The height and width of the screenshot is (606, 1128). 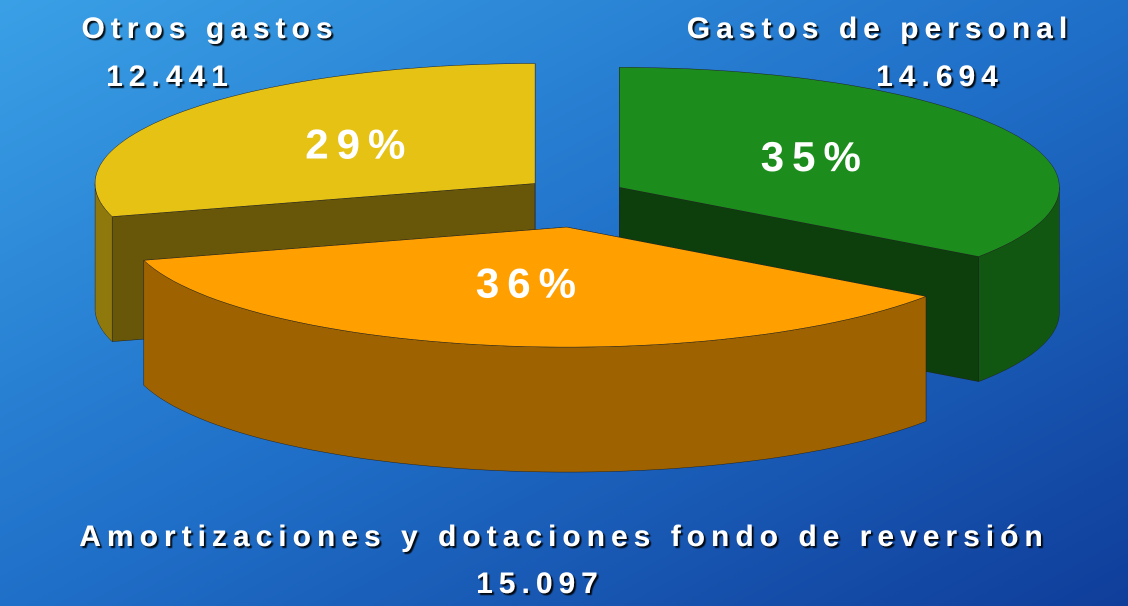 I want to click on value-label: 14.694, so click(x=940, y=76).